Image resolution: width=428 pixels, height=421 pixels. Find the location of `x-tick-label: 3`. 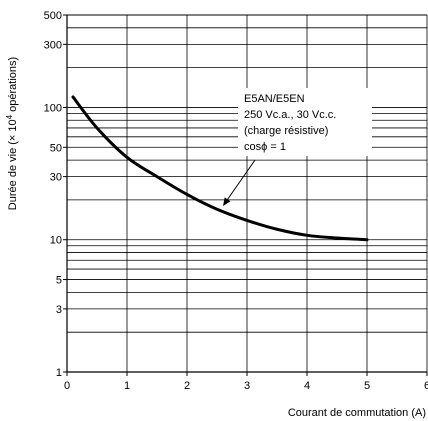

x-tick-label: 3 is located at coordinates (247, 386).